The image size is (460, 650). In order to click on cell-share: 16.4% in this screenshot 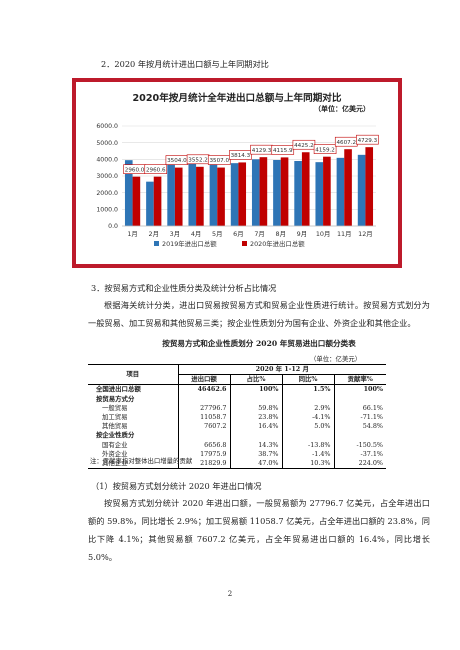, I will do `click(255, 427)`.